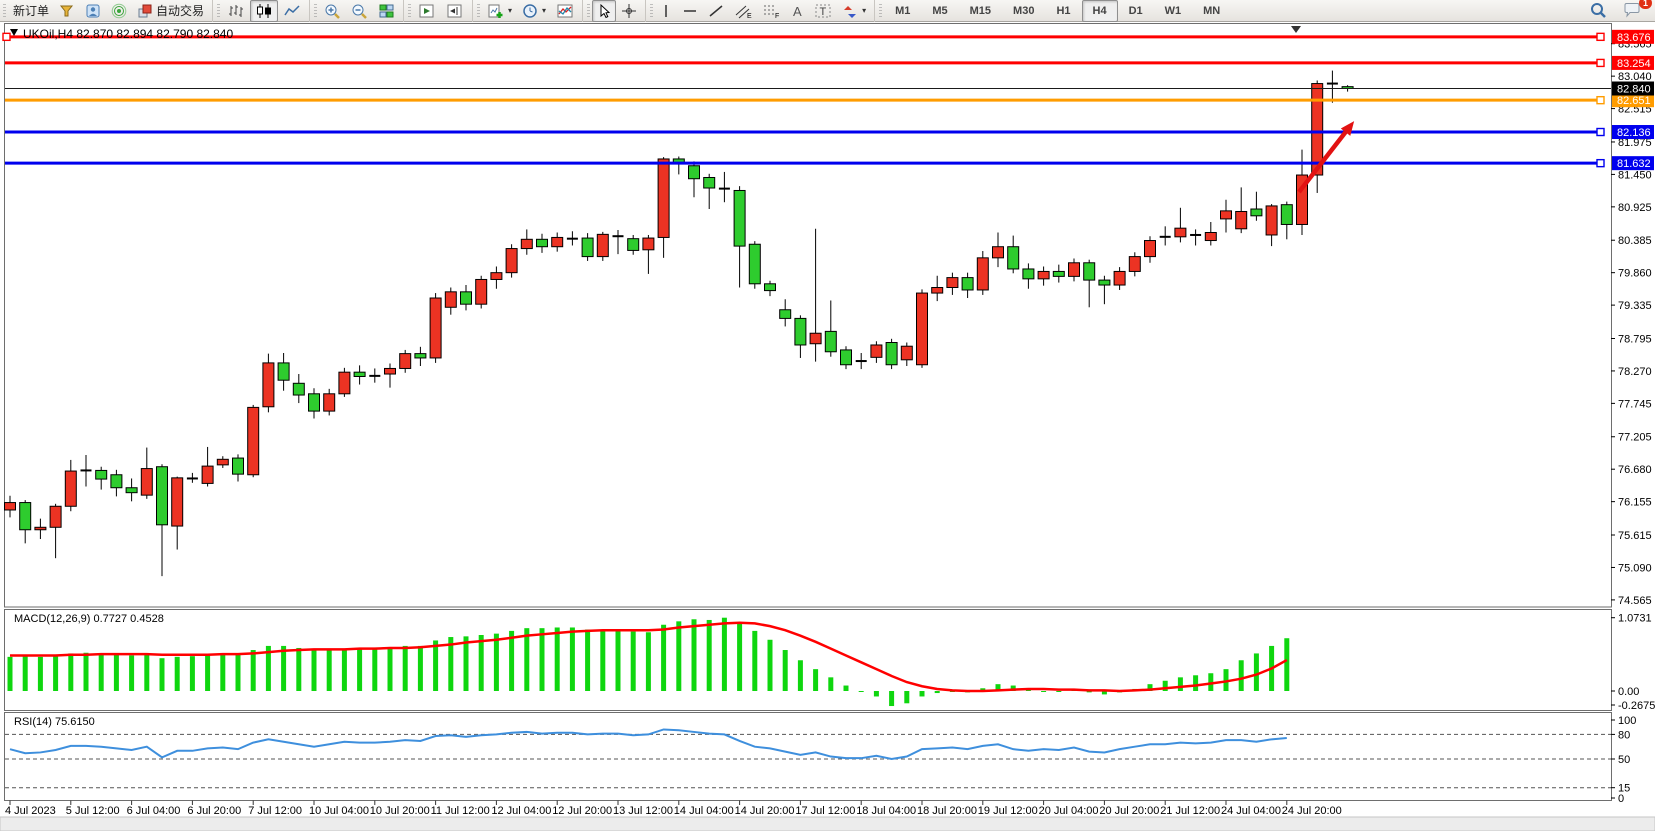 The image size is (1655, 831). I want to click on time-tick-label: 12 Jul 20:00, so click(582, 811).